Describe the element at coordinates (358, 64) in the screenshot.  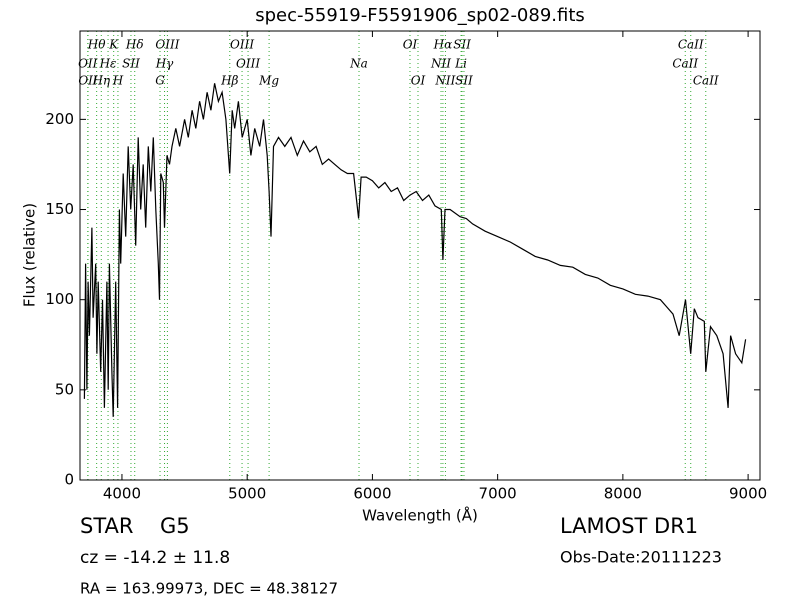
I see `spectral-line-label: Na` at that location.